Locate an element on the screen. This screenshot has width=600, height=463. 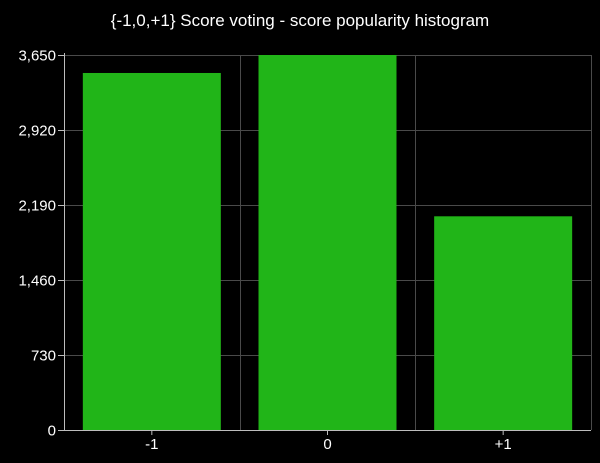
y-tick-label: 730 is located at coordinates (43, 356).